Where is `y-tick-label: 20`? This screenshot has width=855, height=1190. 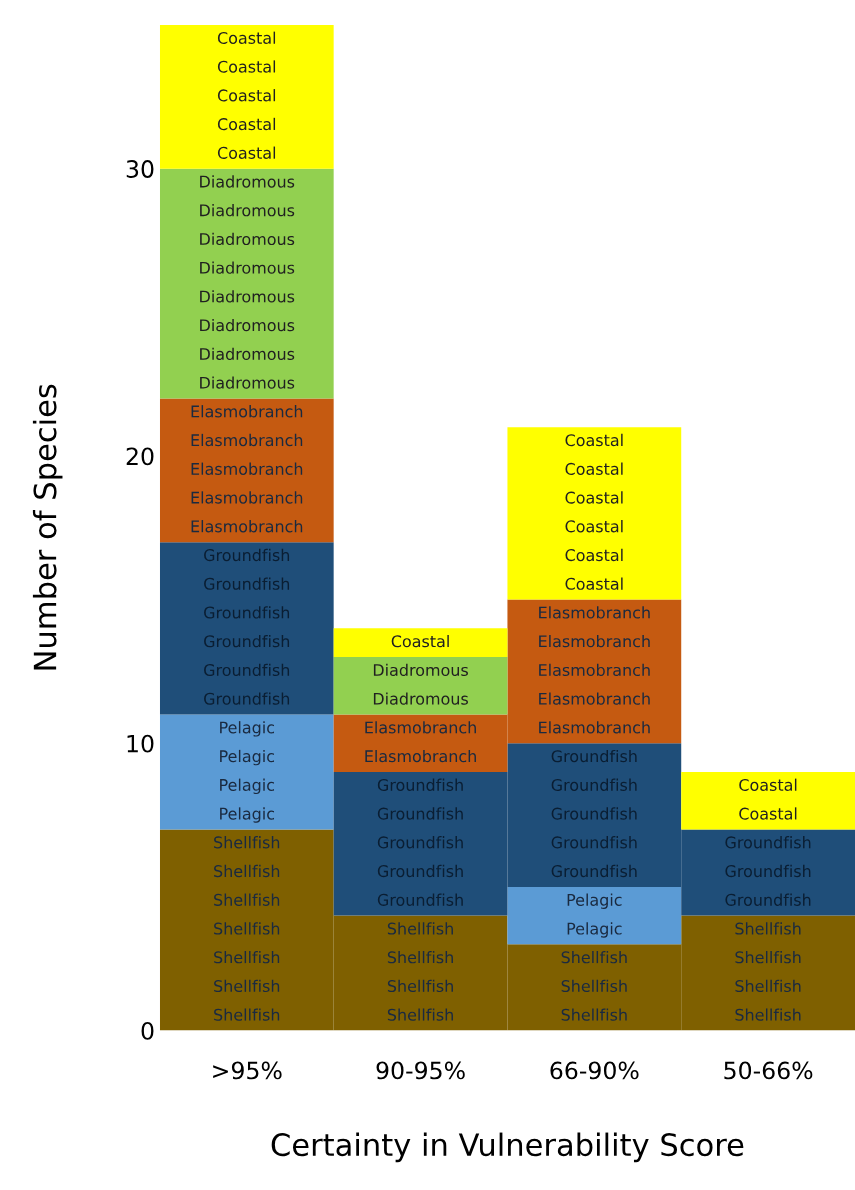
y-tick-label: 20 is located at coordinates (140, 456).